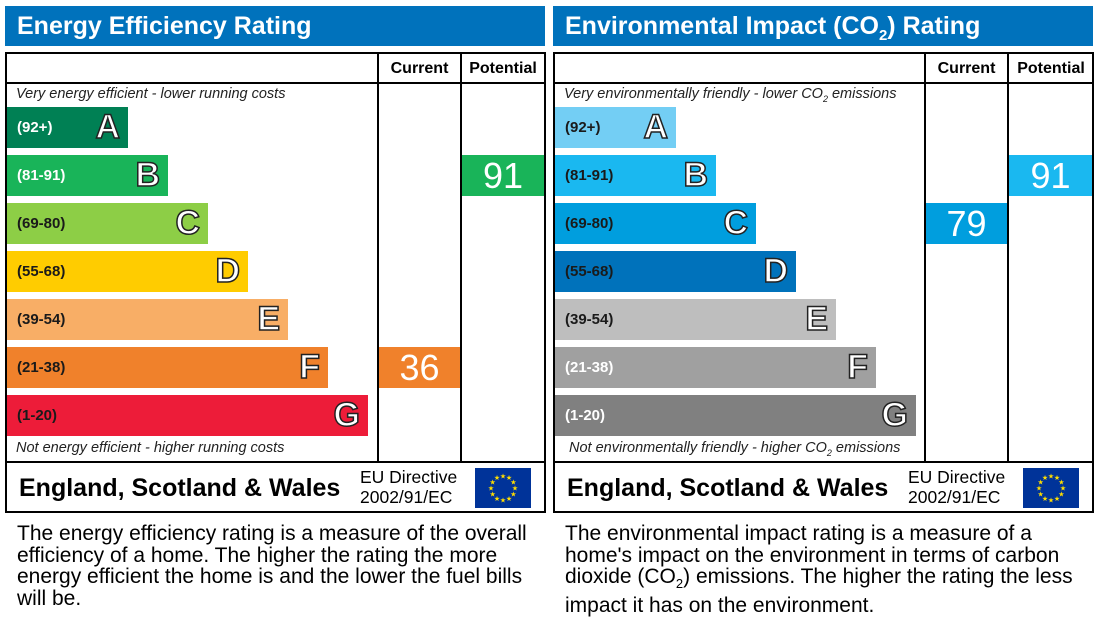  What do you see at coordinates (698, 448) in the screenshot?
I see `bottom-note-prefix: Not environmentally friendly - higher CO` at bounding box center [698, 448].